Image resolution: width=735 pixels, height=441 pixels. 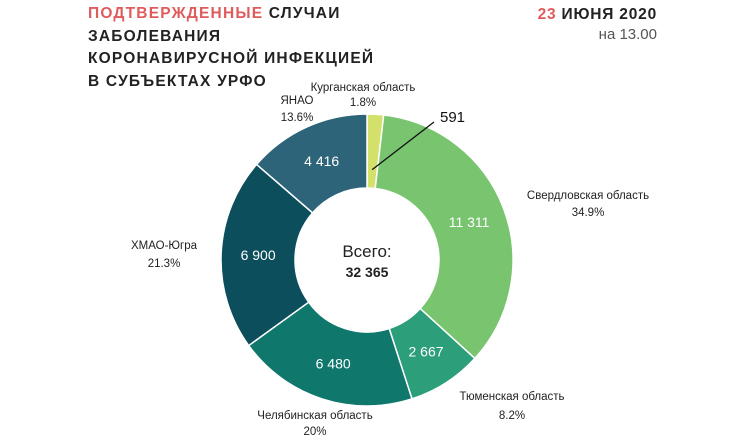 I want to click on slice-хмао-югра, so click(x=267, y=255).